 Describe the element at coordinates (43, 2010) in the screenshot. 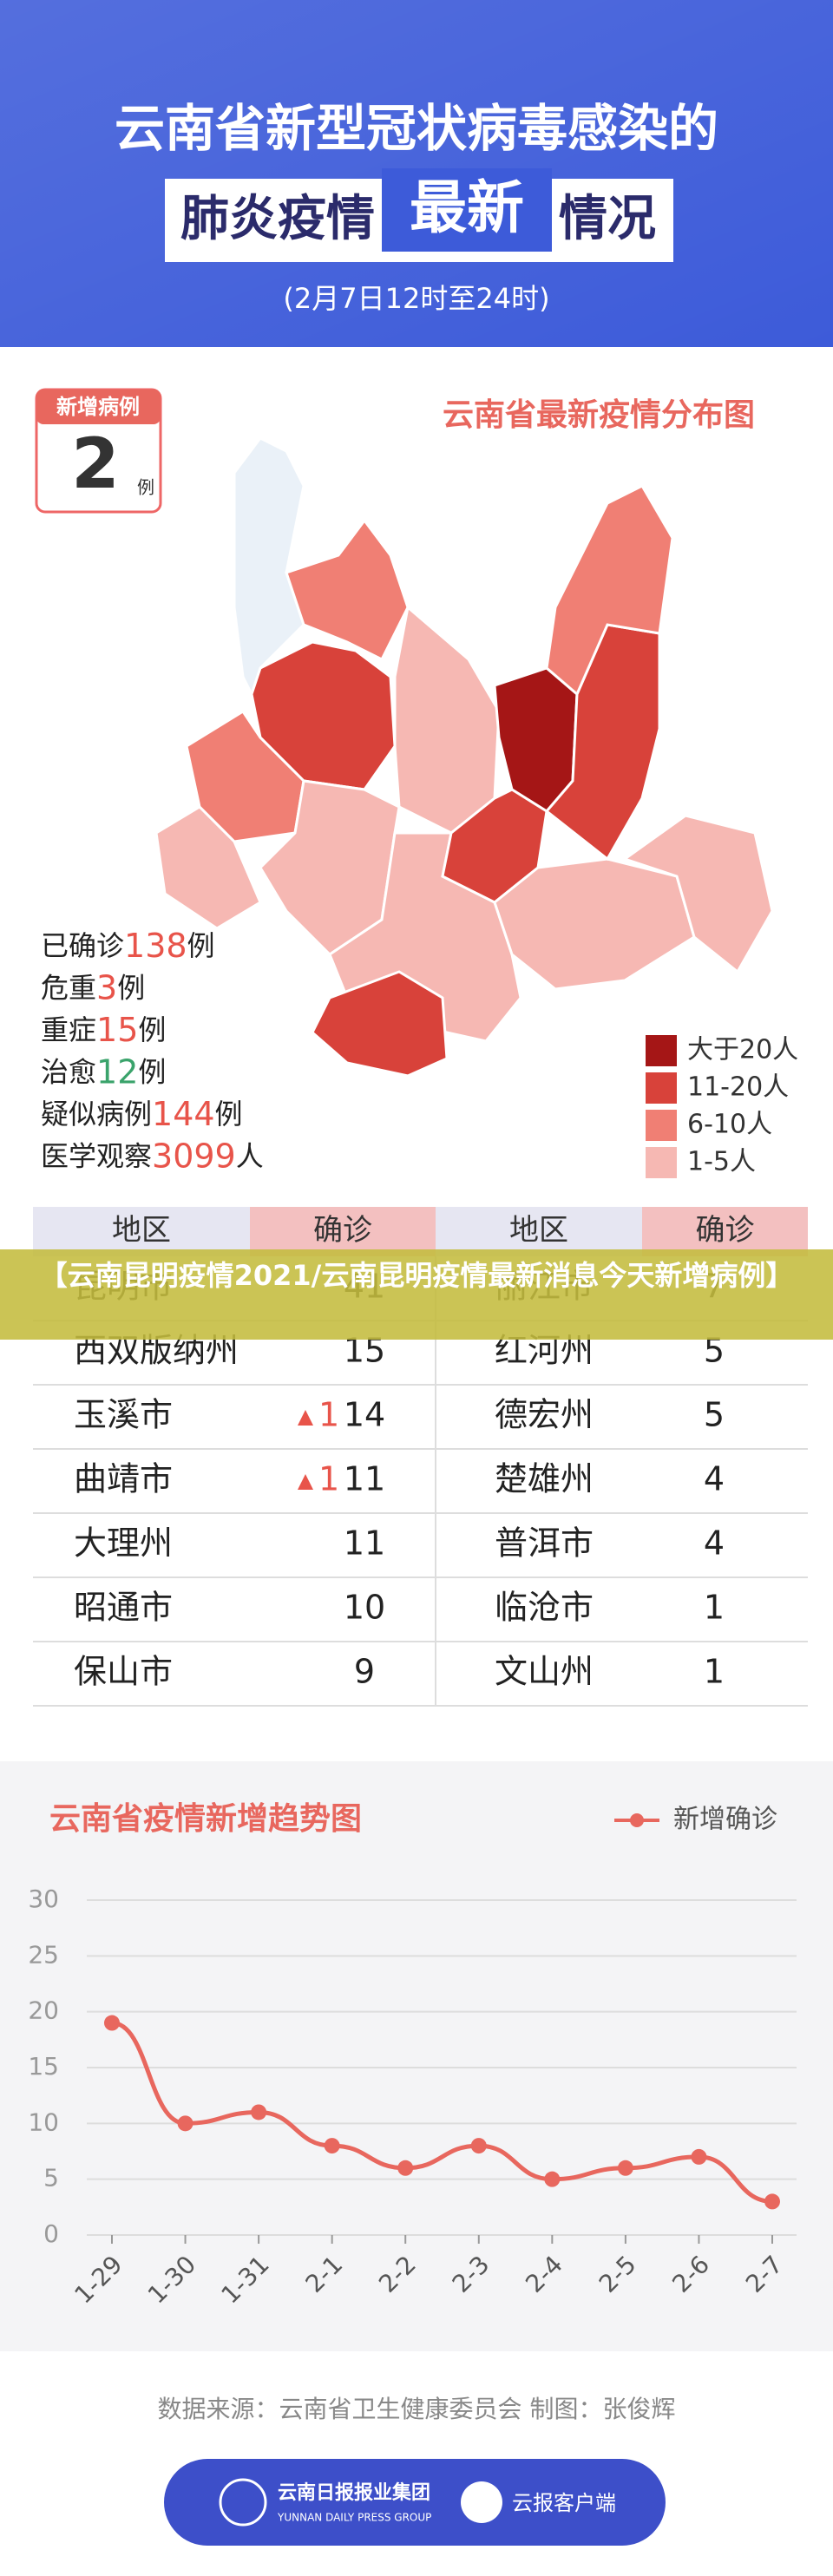

I see `y-tick-label: 20` at that location.